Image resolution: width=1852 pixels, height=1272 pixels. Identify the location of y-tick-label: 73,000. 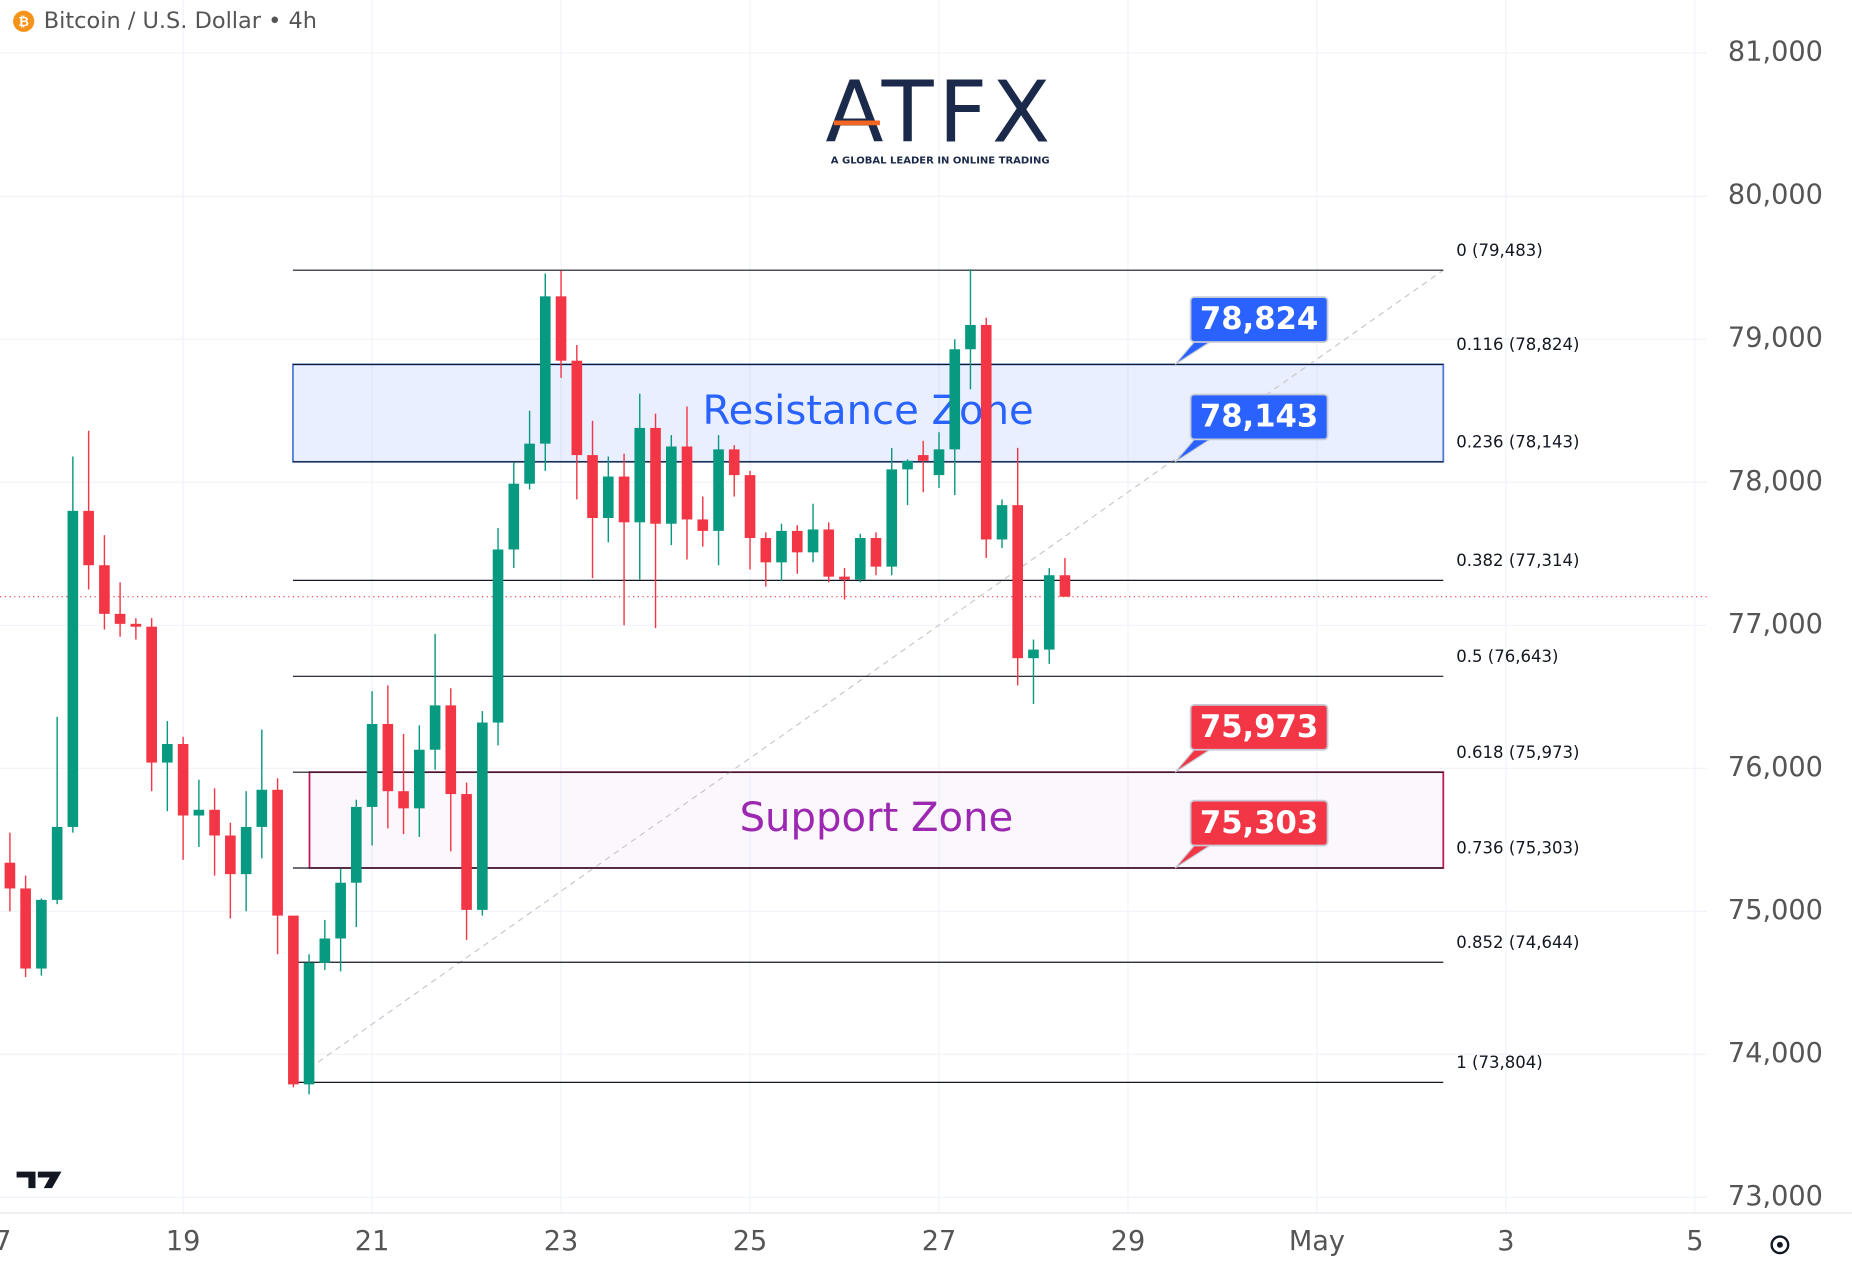
(1775, 1196).